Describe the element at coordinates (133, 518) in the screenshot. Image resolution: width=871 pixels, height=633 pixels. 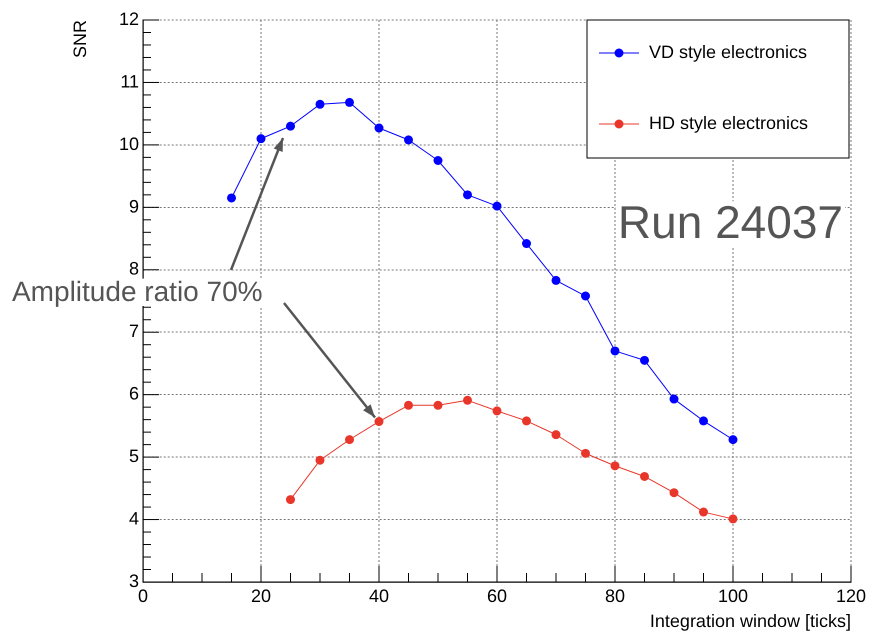
I see `y-tick-label: 4` at that location.